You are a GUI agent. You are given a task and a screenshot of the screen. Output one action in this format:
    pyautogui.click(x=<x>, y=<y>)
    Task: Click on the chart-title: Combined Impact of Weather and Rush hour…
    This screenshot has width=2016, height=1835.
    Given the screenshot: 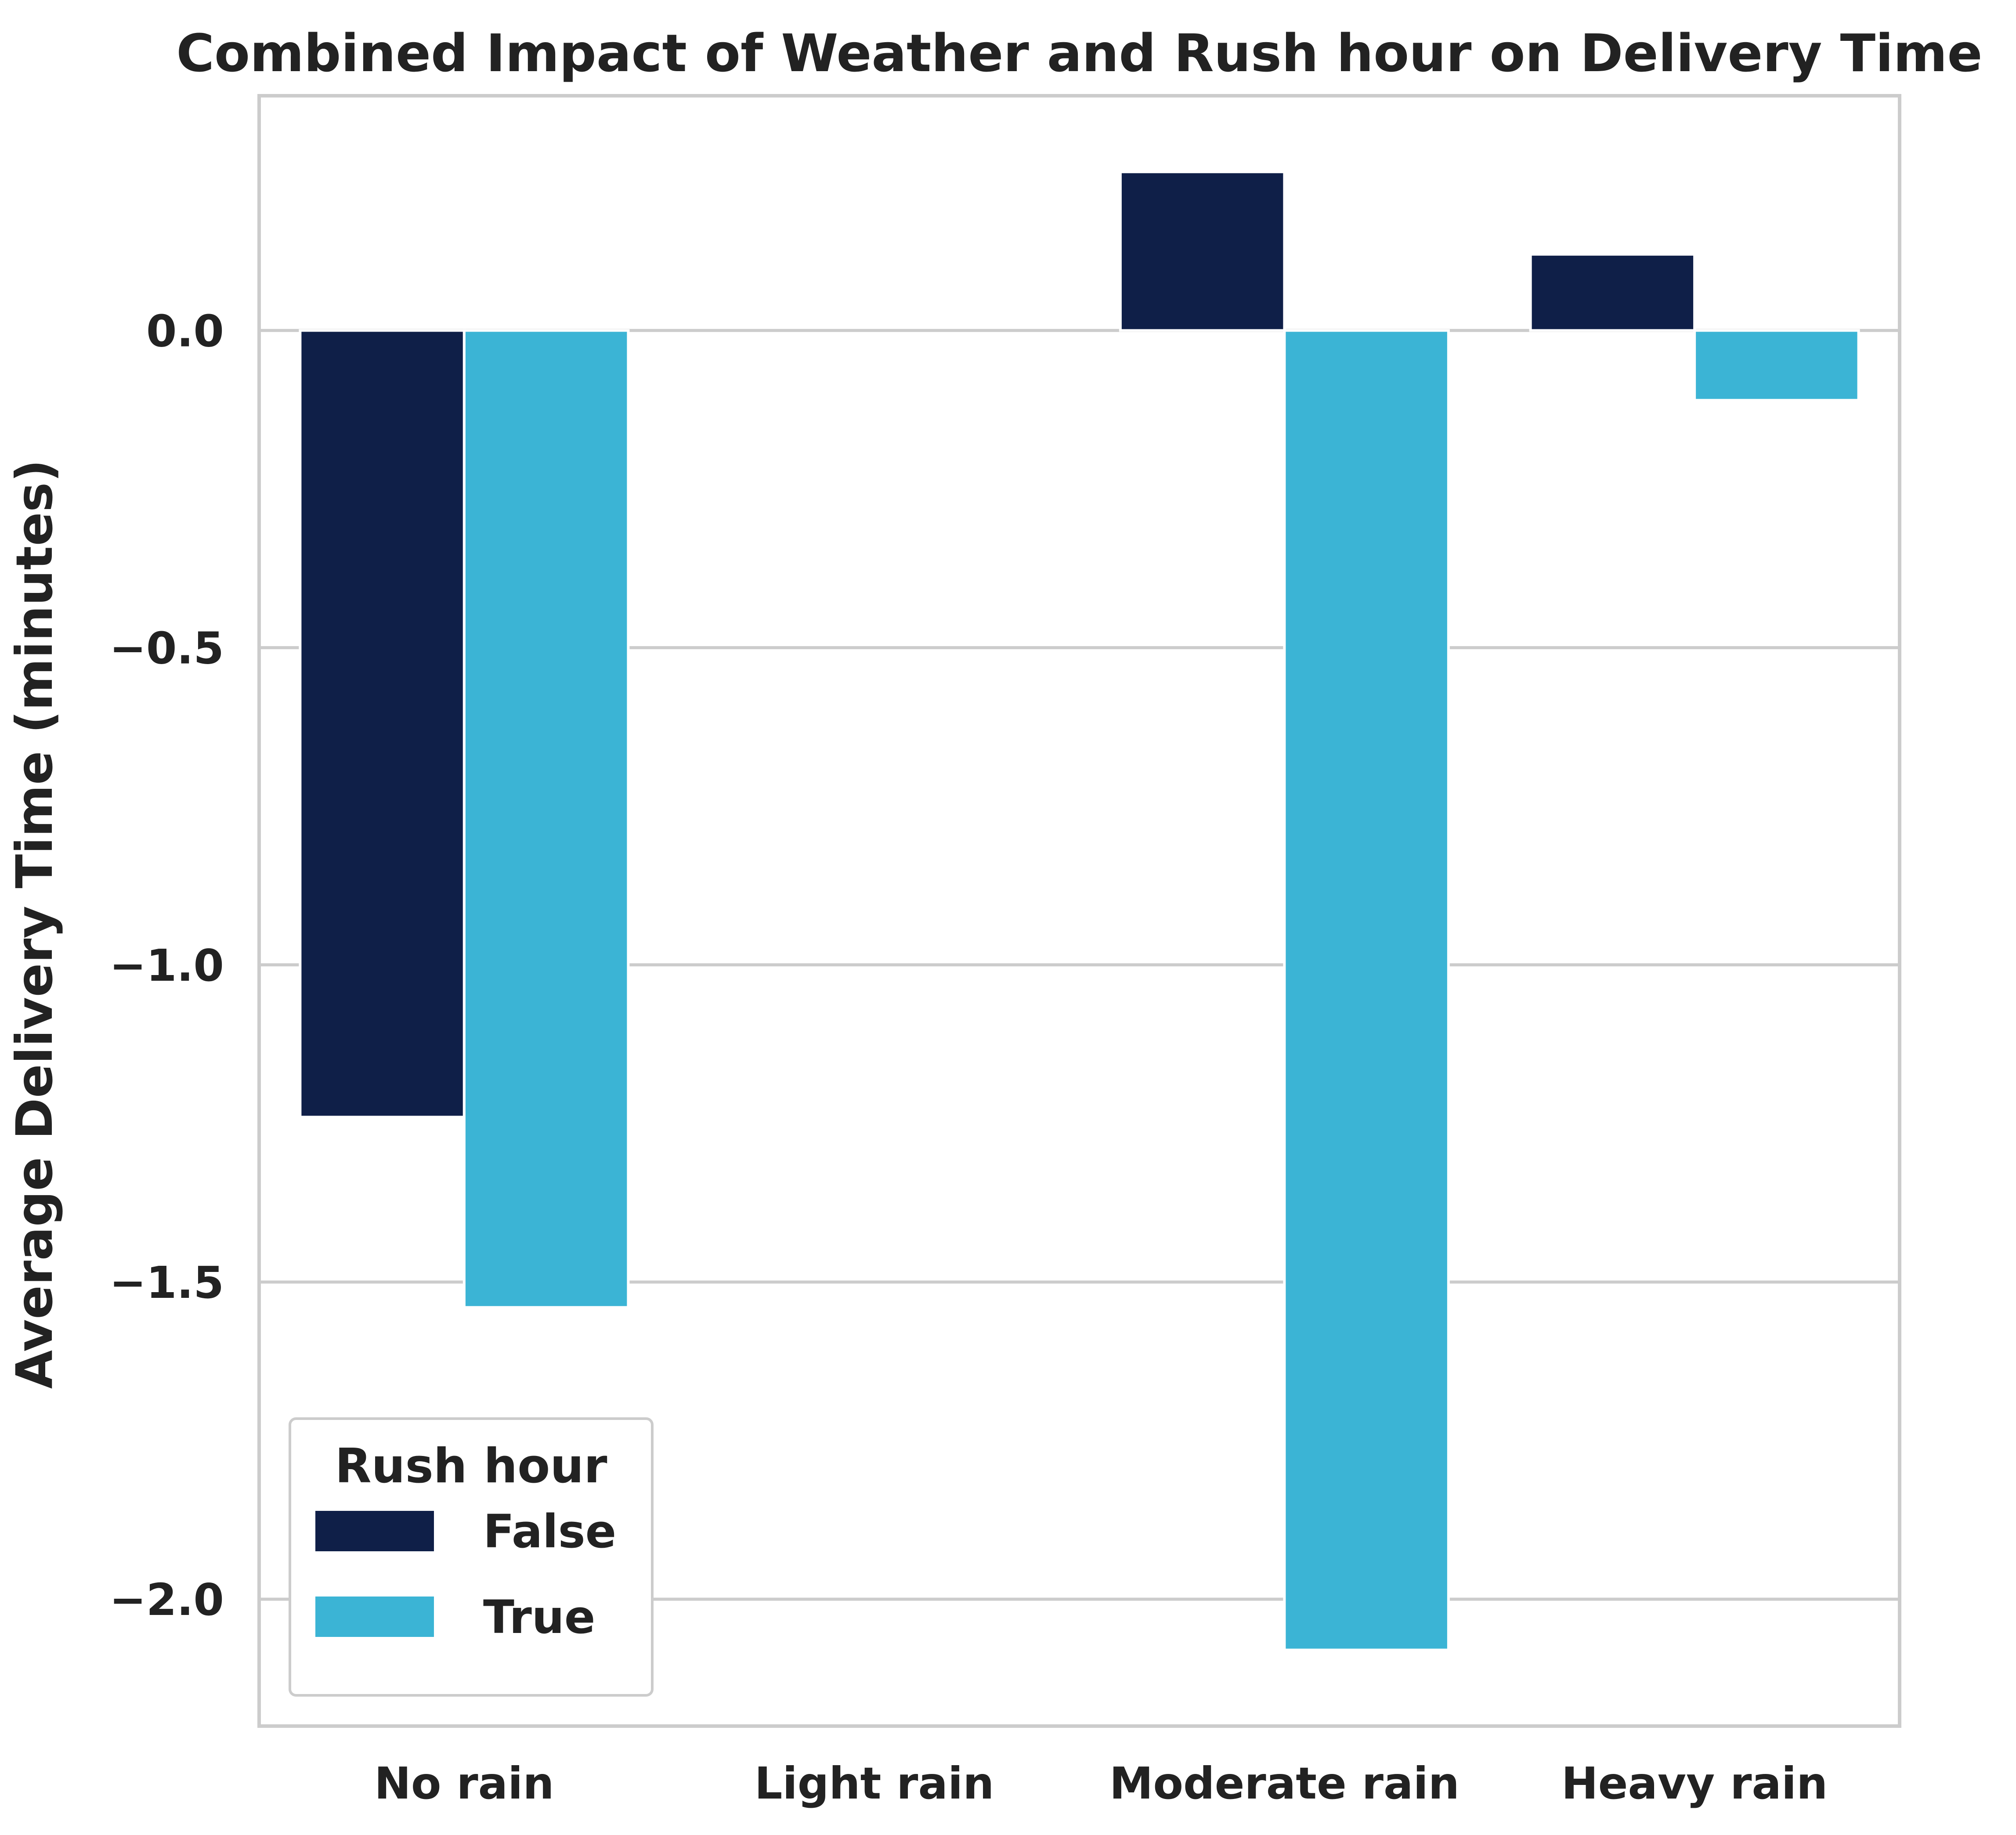 What is the action you would take?
    pyautogui.click(x=1079, y=53)
    